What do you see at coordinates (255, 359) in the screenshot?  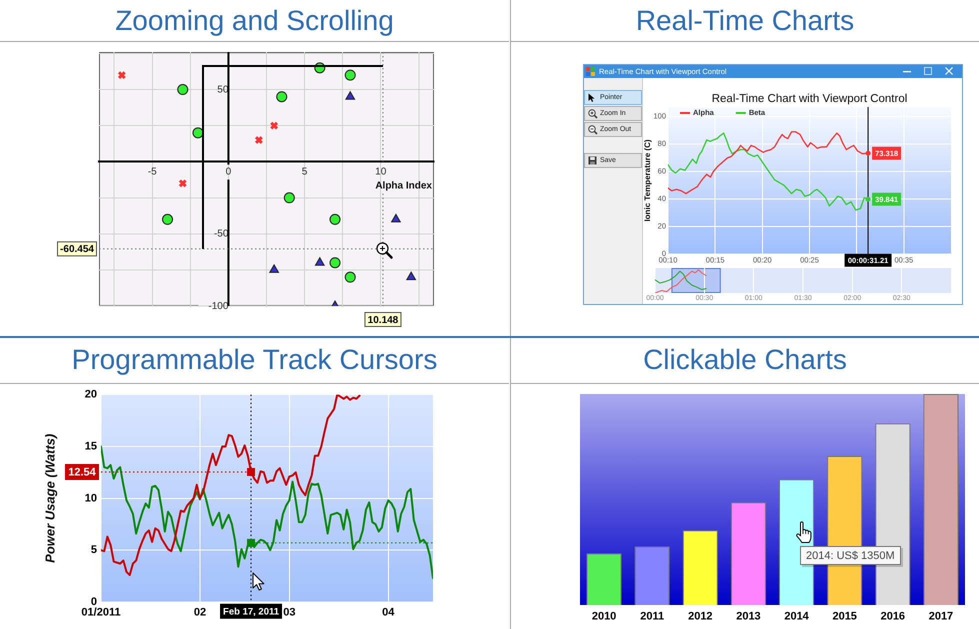 I see `chart-title: Programmable Track Cursors` at bounding box center [255, 359].